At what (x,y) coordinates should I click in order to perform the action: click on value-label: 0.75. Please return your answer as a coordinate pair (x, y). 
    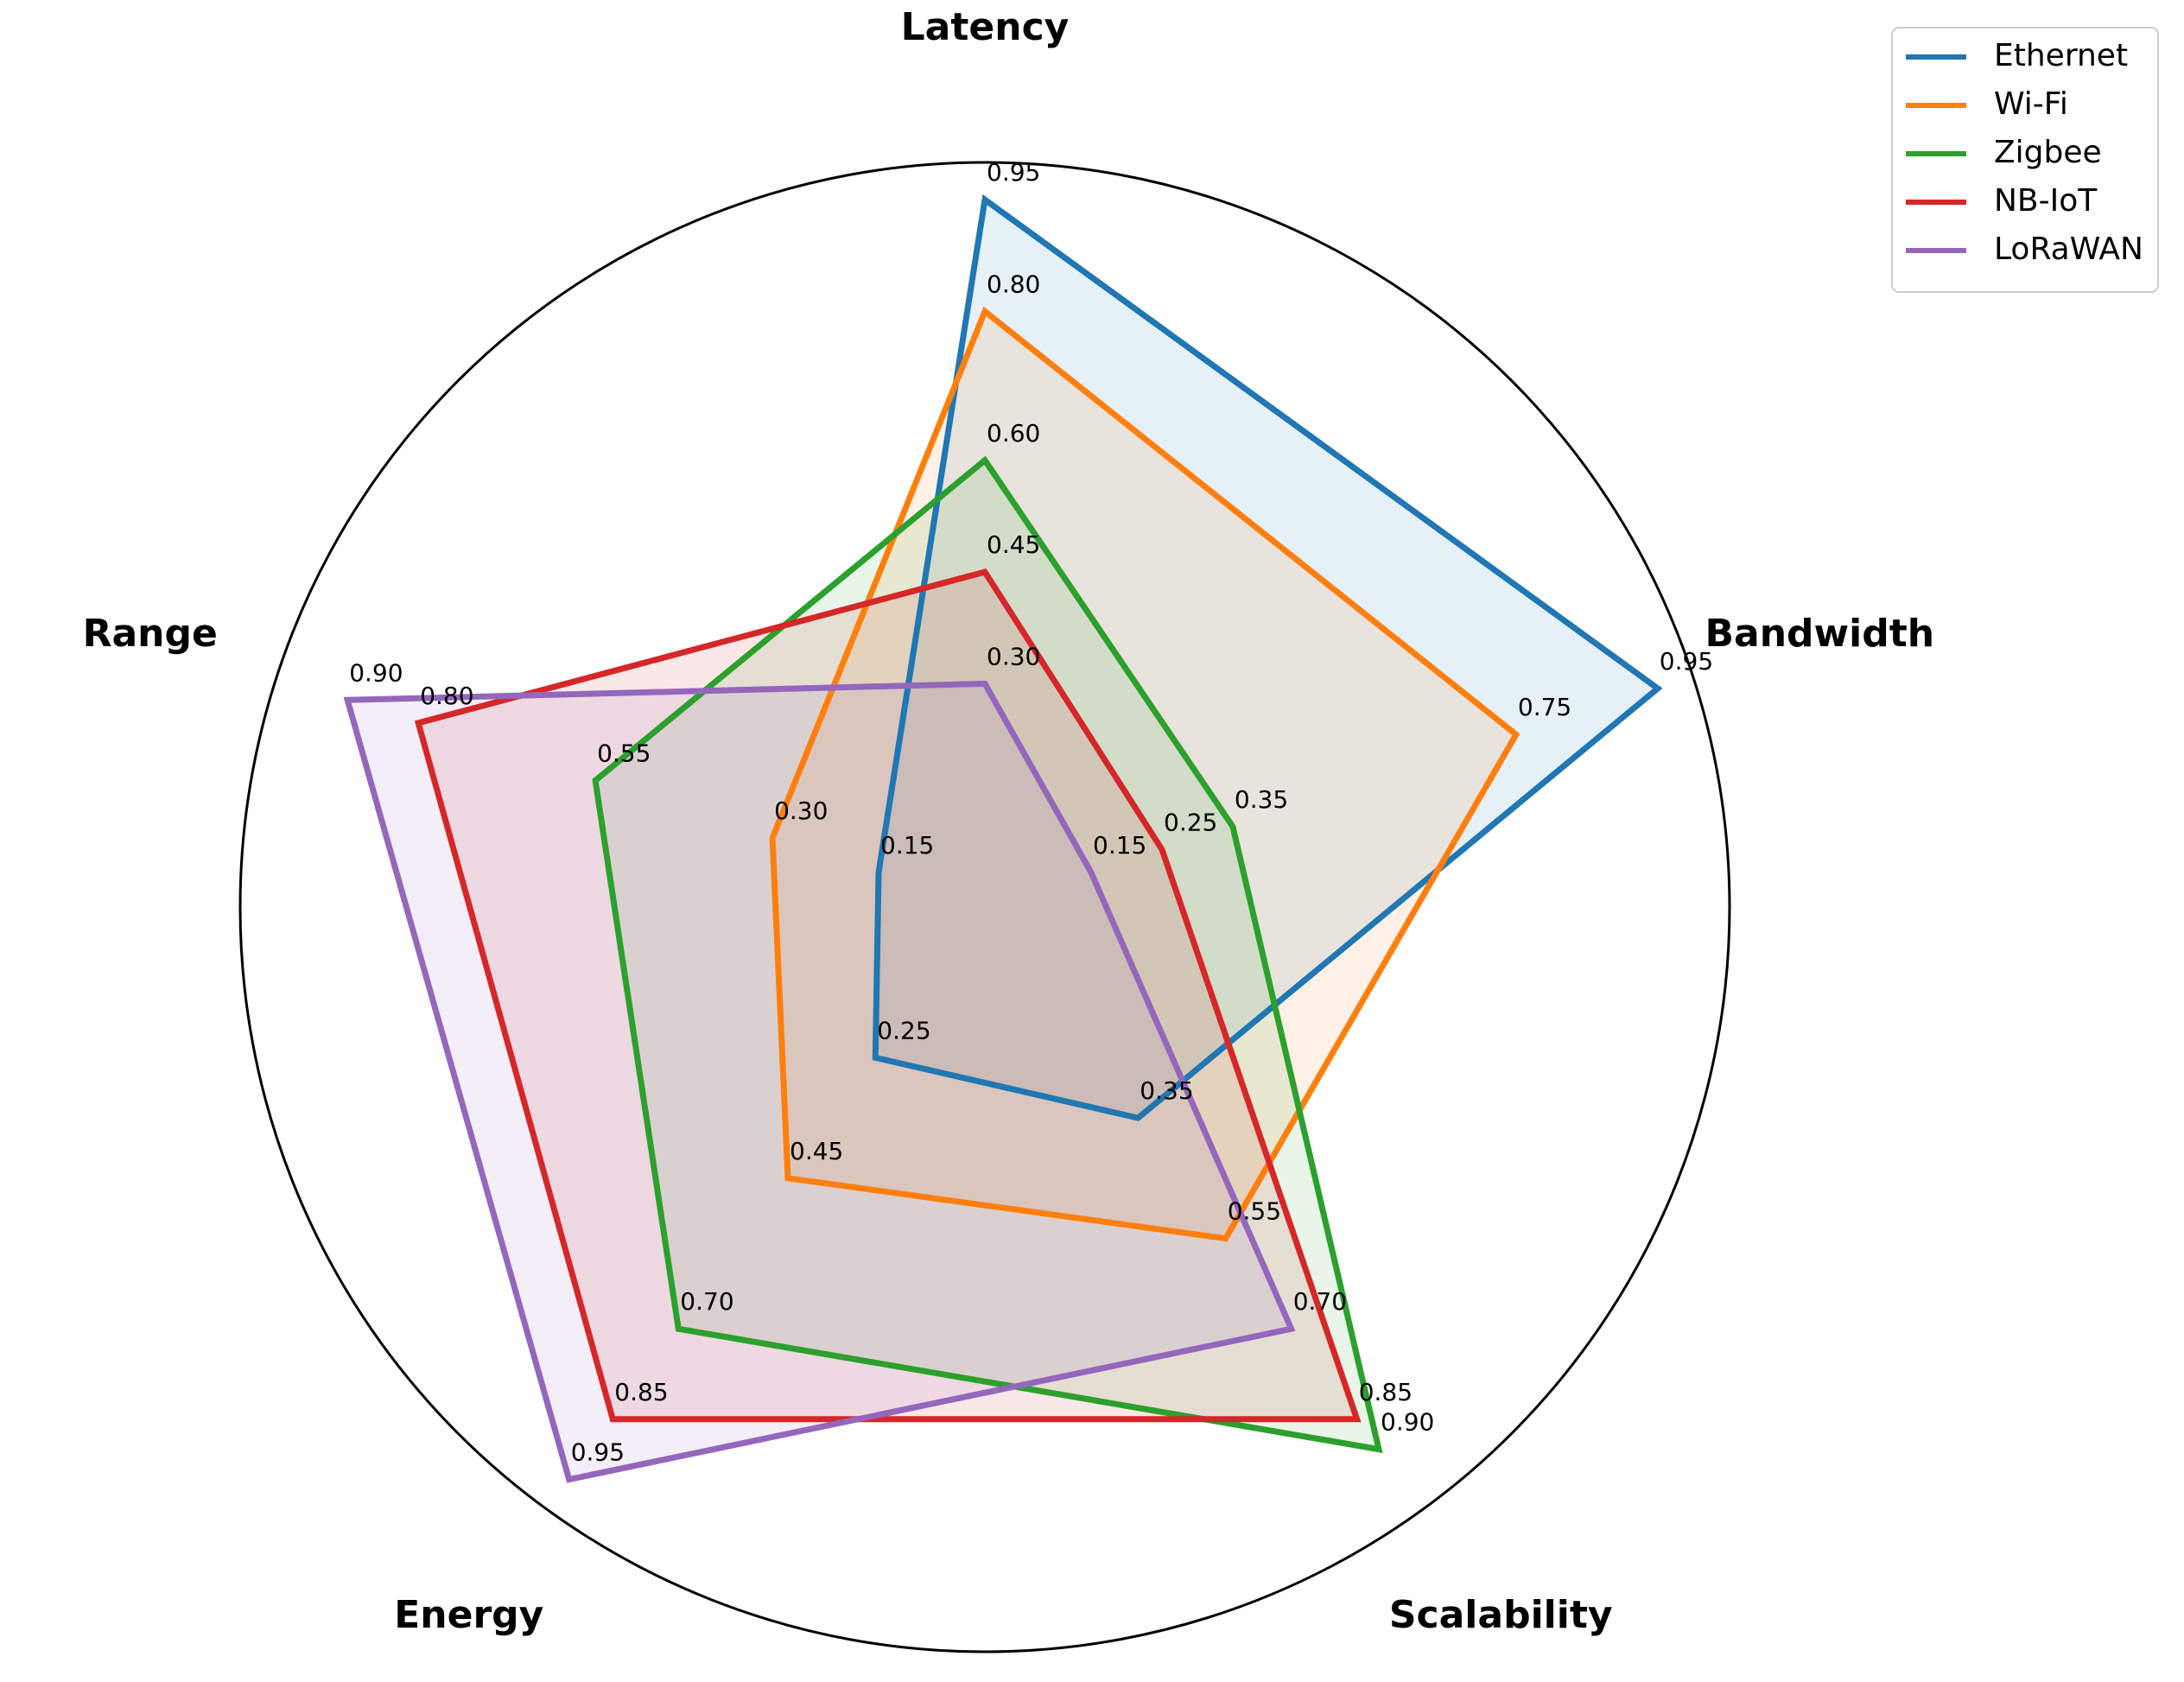
    Looking at the image, I should click on (1545, 707).